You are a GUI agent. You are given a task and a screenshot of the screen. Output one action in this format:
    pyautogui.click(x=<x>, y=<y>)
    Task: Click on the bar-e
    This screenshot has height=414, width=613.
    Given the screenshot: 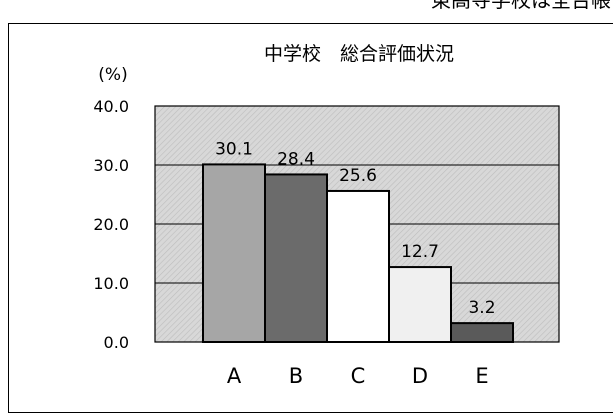 What is the action you would take?
    pyautogui.click(x=482, y=332)
    